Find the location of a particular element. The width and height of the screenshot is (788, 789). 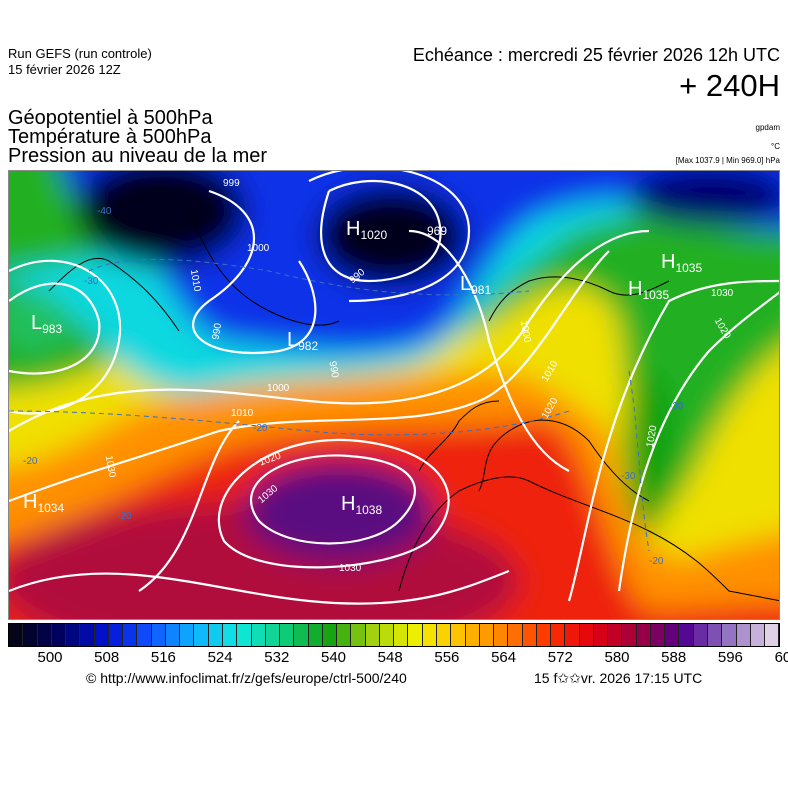

run-label: Run GEFS (run controle) is located at coordinates (80, 53).